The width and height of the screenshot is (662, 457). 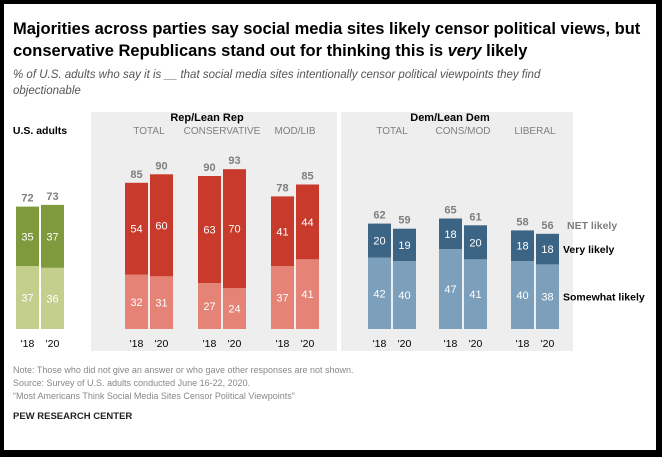 I want to click on panel-2-somewhat-label-20: 24, so click(x=234, y=310).